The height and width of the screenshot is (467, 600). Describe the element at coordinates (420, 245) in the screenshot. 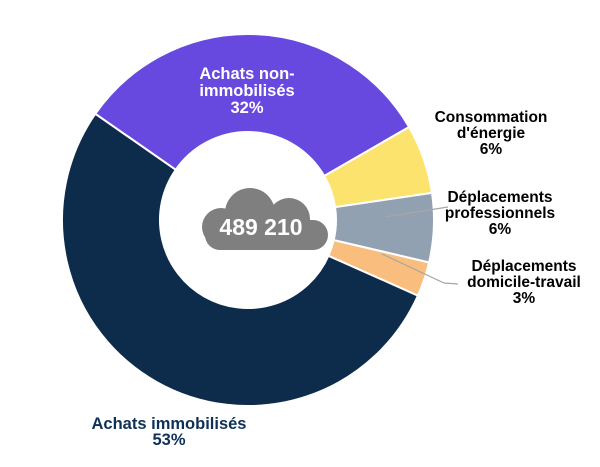

I see `leader-lines` at that location.